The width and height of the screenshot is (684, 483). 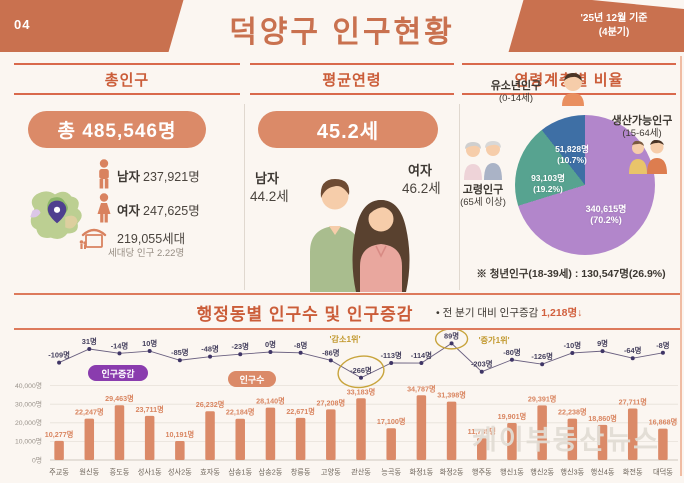 What do you see at coordinates (28, 404) in the screenshot?
I see `y-axis-tick: 30,000명` at bounding box center [28, 404].